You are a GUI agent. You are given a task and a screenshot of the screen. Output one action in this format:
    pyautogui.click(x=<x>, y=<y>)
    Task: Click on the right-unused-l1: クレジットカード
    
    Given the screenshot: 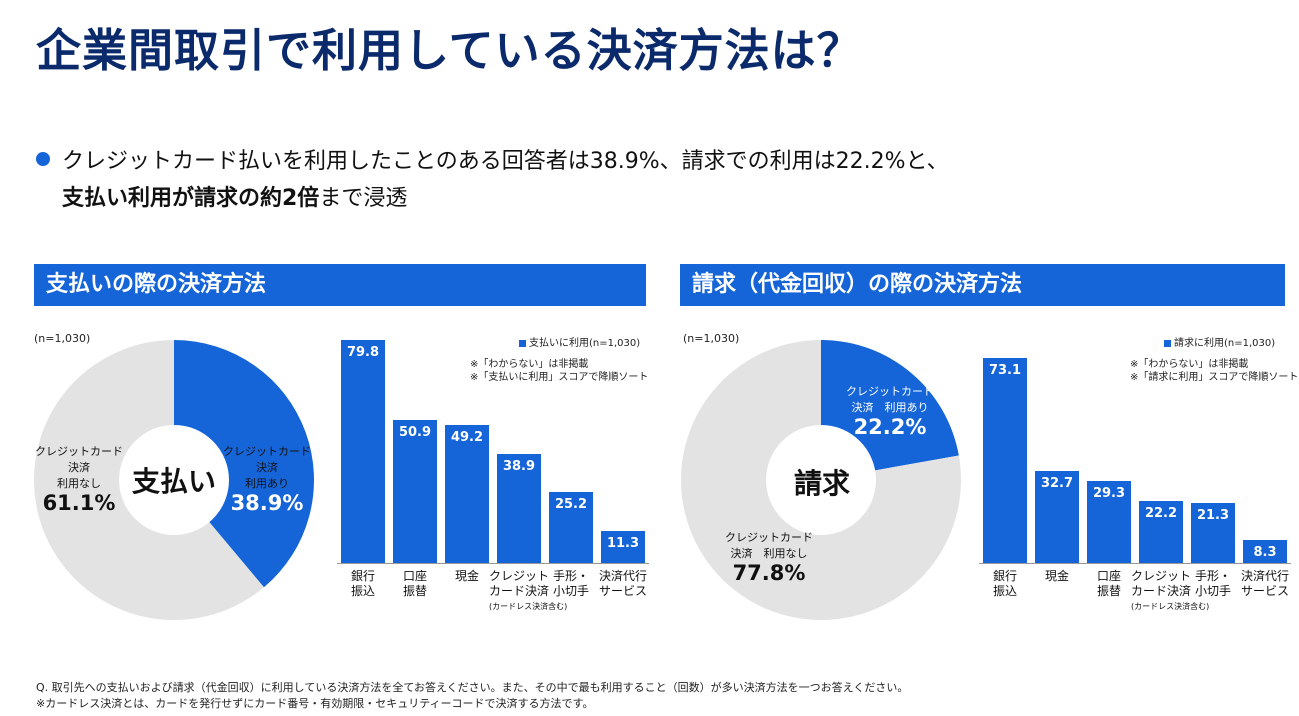 What is the action you would take?
    pyautogui.click(x=769, y=537)
    